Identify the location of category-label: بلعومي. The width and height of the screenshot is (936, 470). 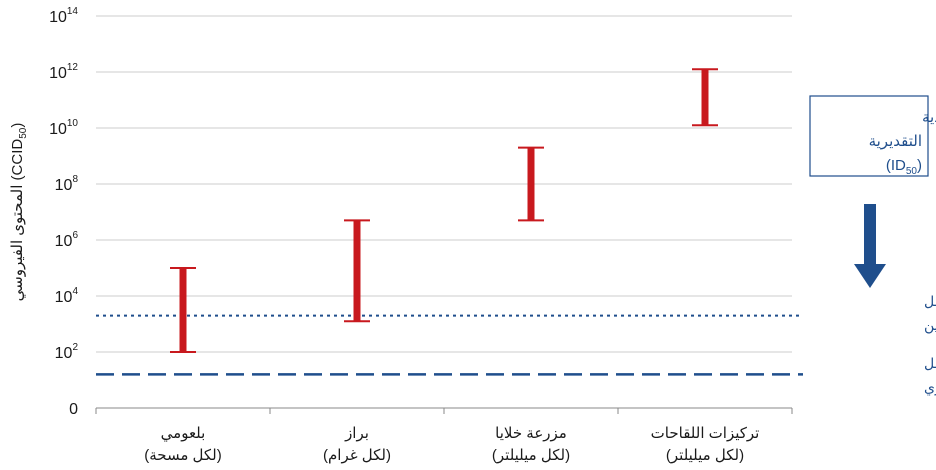
(183, 434).